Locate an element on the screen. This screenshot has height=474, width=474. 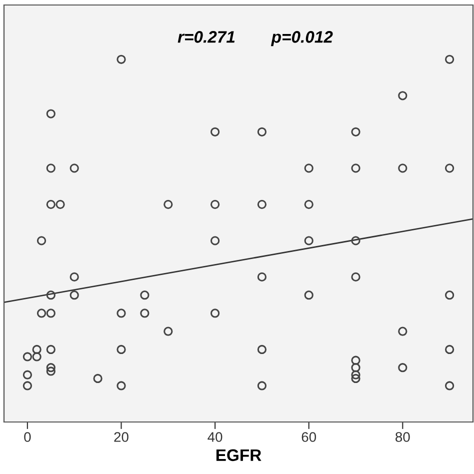
x-tick-label: 20 is located at coordinates (121, 437).